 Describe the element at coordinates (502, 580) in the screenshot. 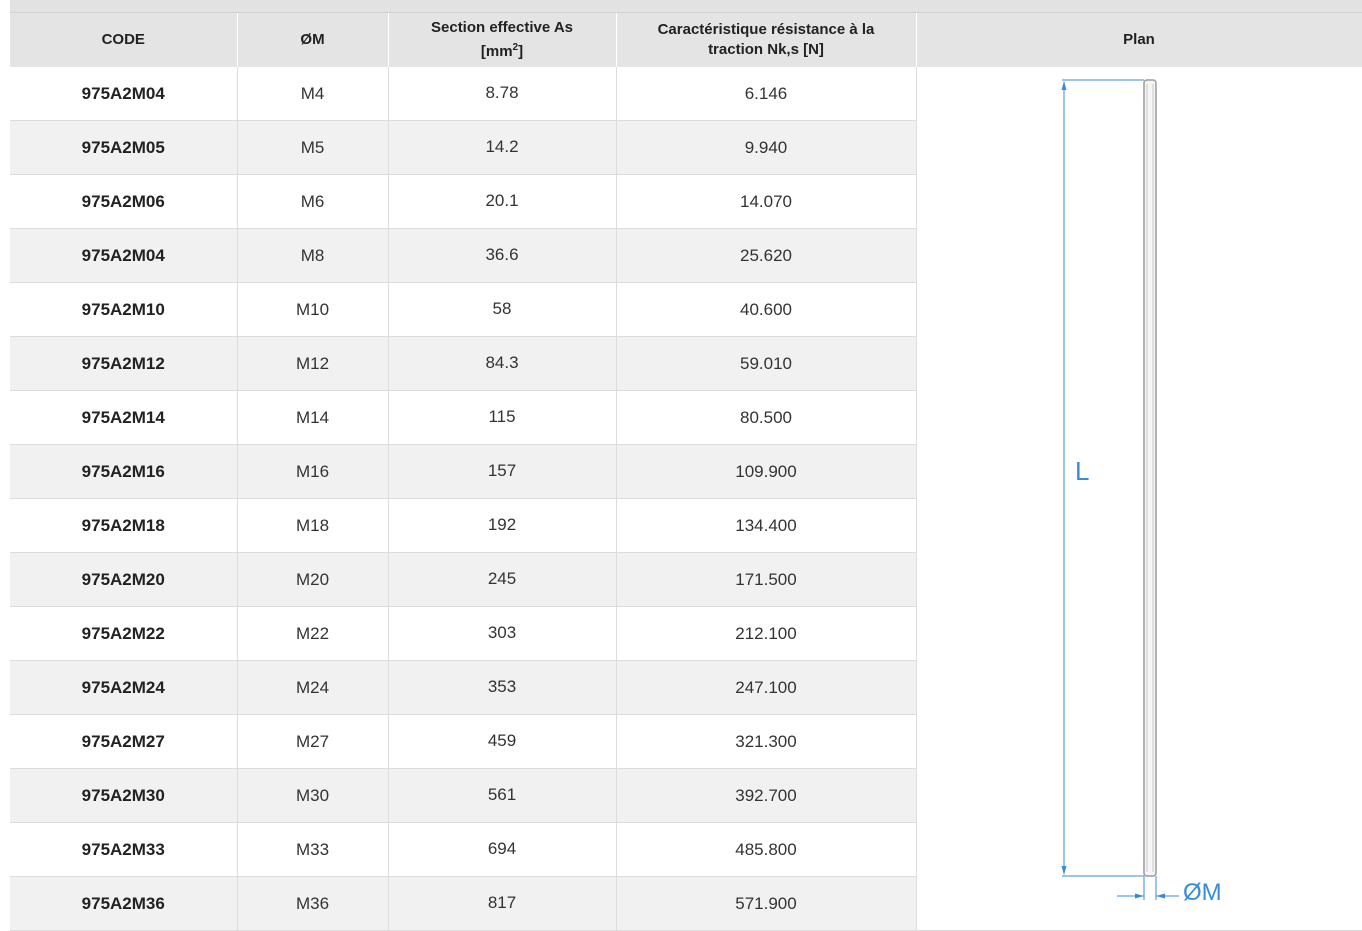

I see `cell-section: 245` at that location.